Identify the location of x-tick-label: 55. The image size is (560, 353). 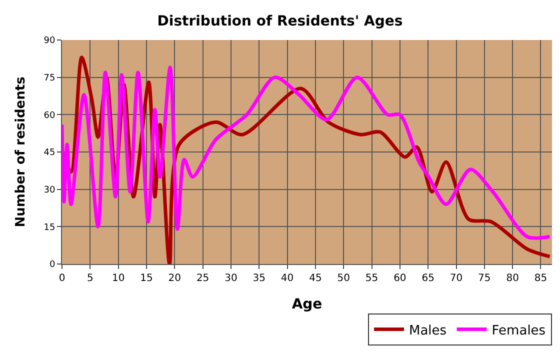
(371, 278).